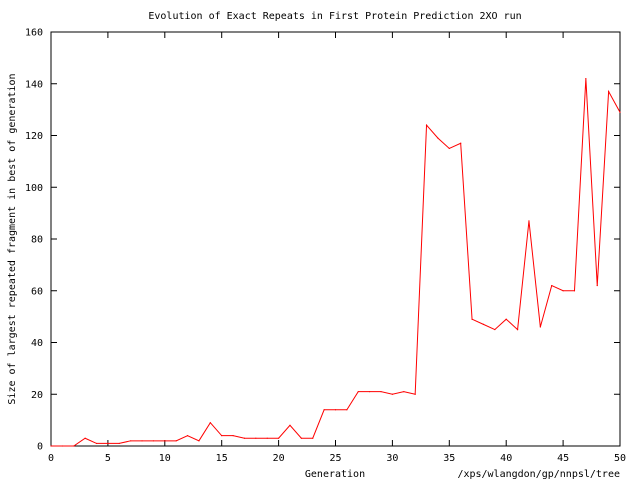 The width and height of the screenshot is (640, 480). Describe the element at coordinates (563, 458) in the screenshot. I see `x-tick-label: 45` at that location.